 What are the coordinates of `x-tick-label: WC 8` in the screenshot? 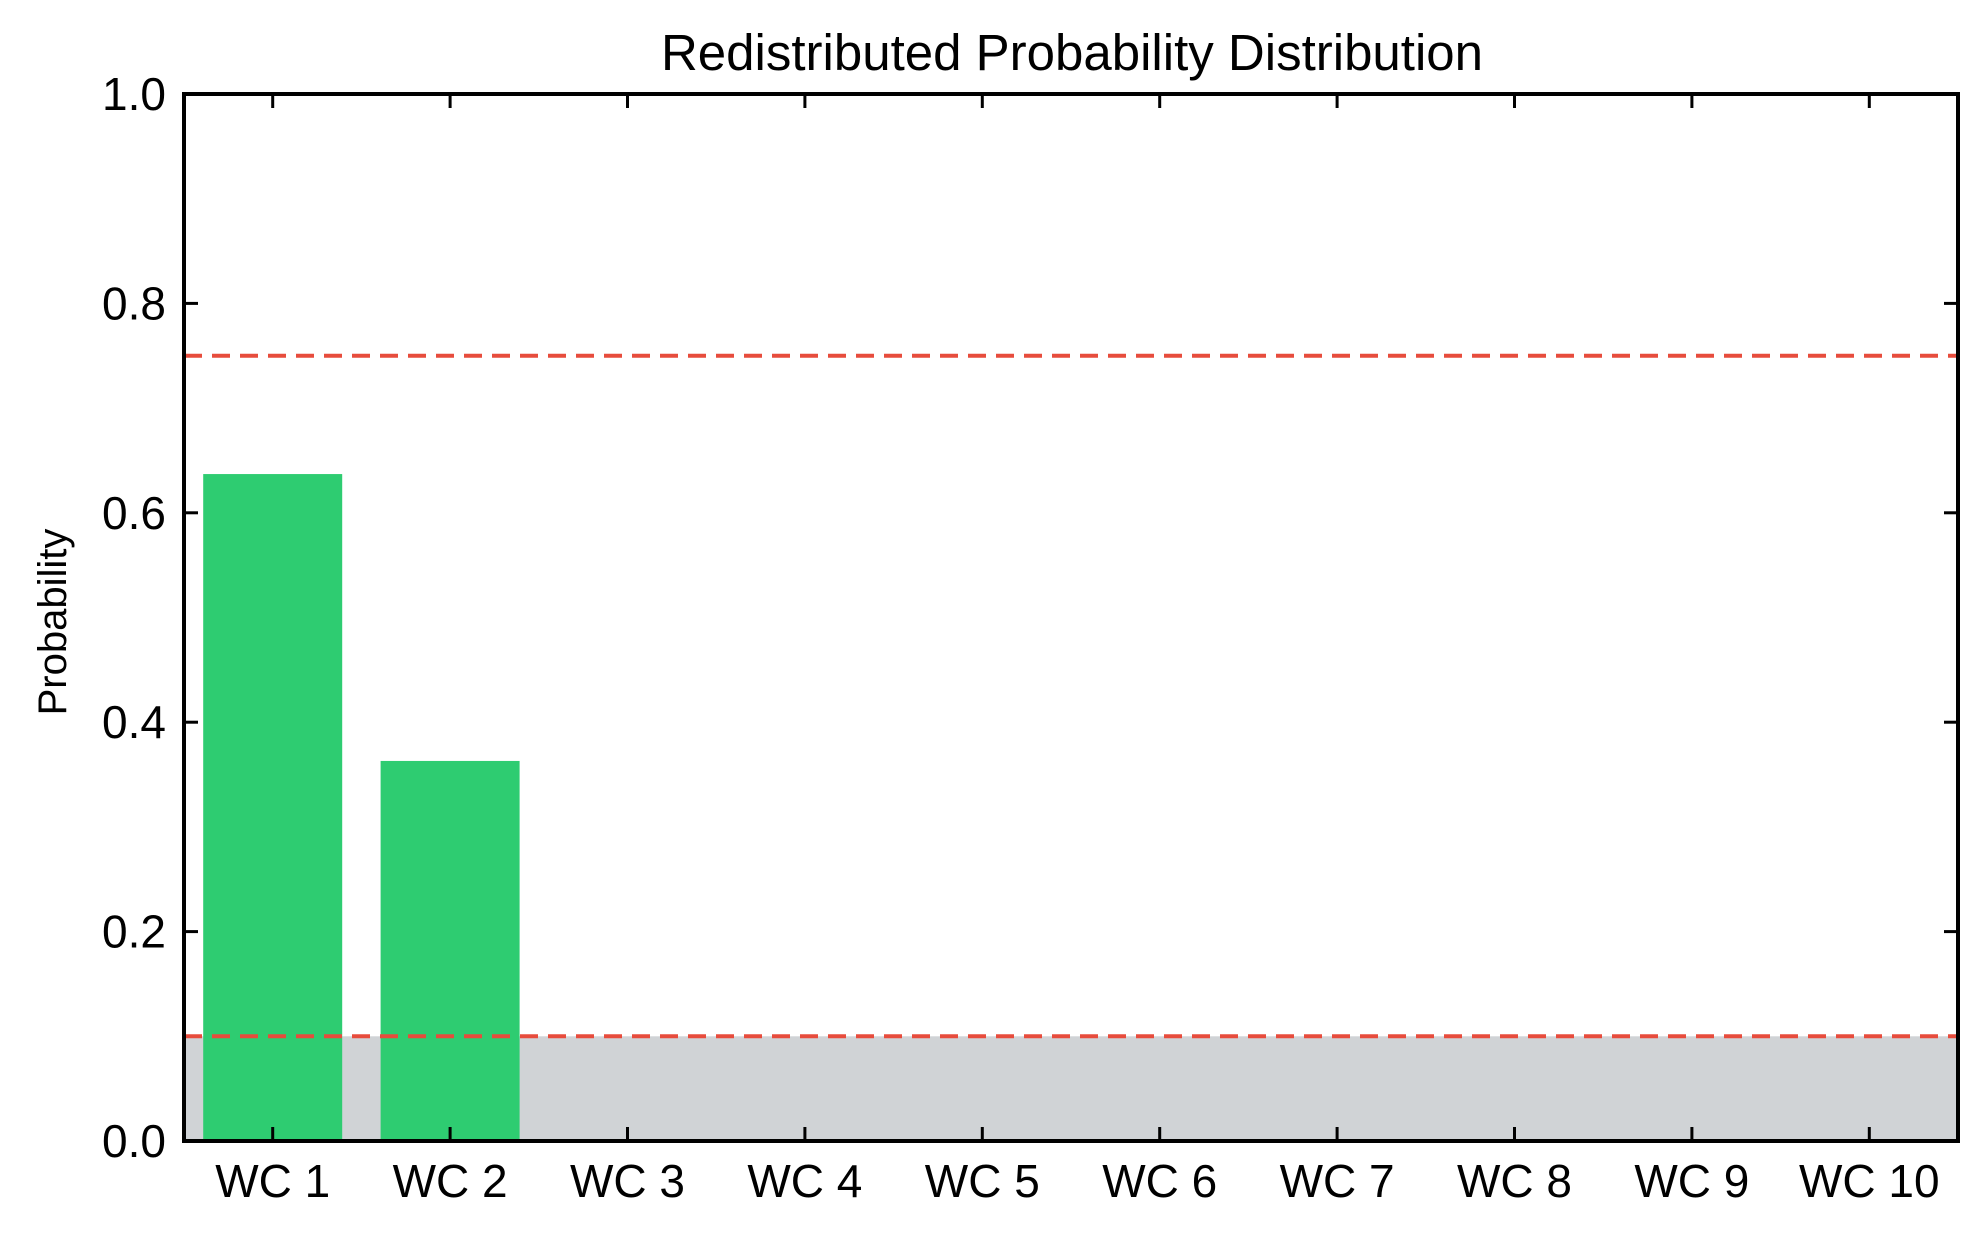 It's located at (1514, 1181).